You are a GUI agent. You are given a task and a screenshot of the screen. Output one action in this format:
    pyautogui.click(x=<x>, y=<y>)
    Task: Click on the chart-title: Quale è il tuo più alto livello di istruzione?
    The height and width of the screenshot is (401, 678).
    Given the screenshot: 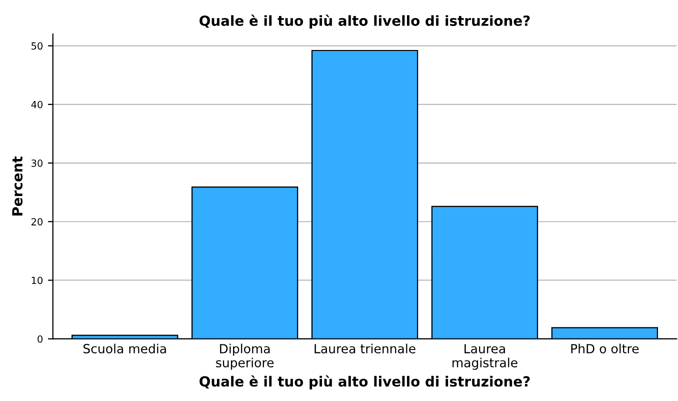 What is the action you would take?
    pyautogui.click(x=365, y=21)
    